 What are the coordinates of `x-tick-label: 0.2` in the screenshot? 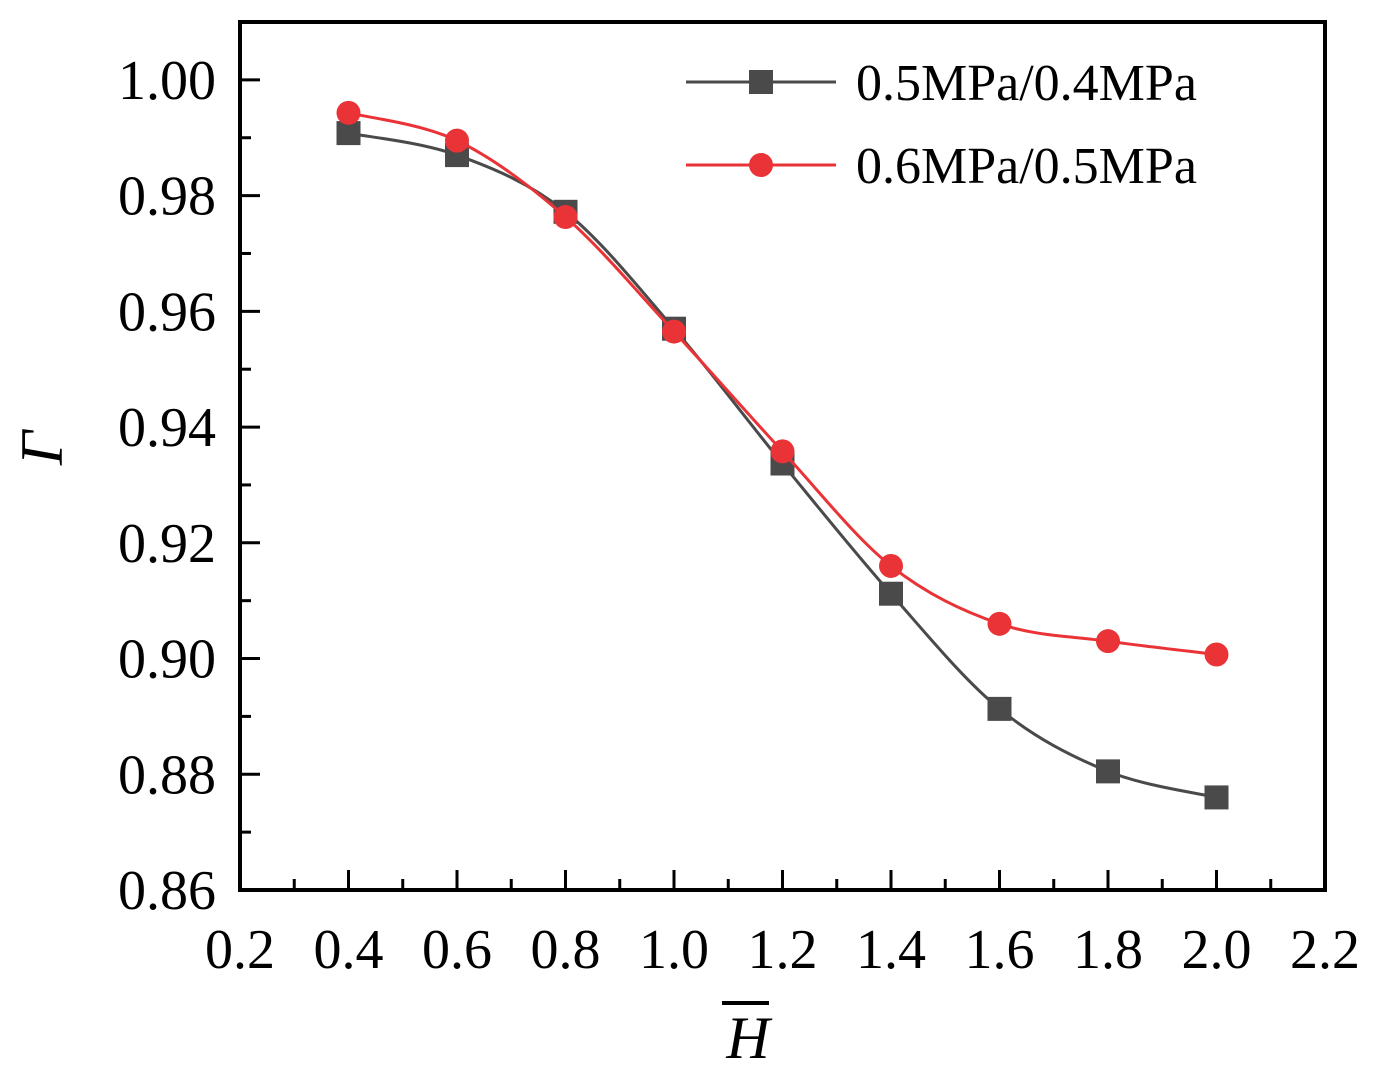 It's located at (240, 950).